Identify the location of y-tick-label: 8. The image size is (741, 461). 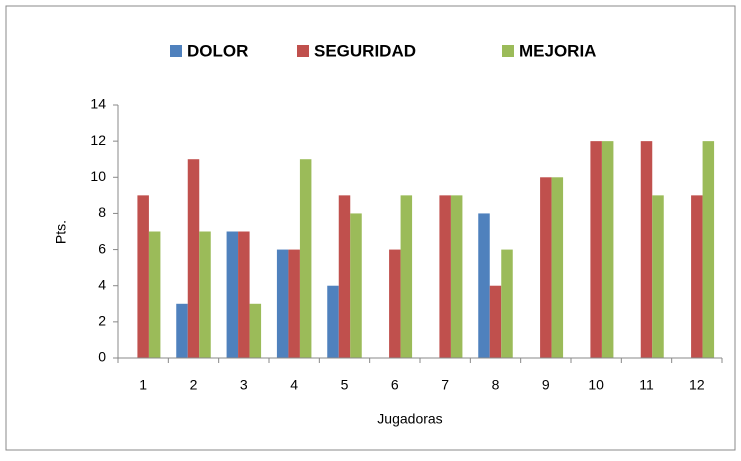
(102, 212).